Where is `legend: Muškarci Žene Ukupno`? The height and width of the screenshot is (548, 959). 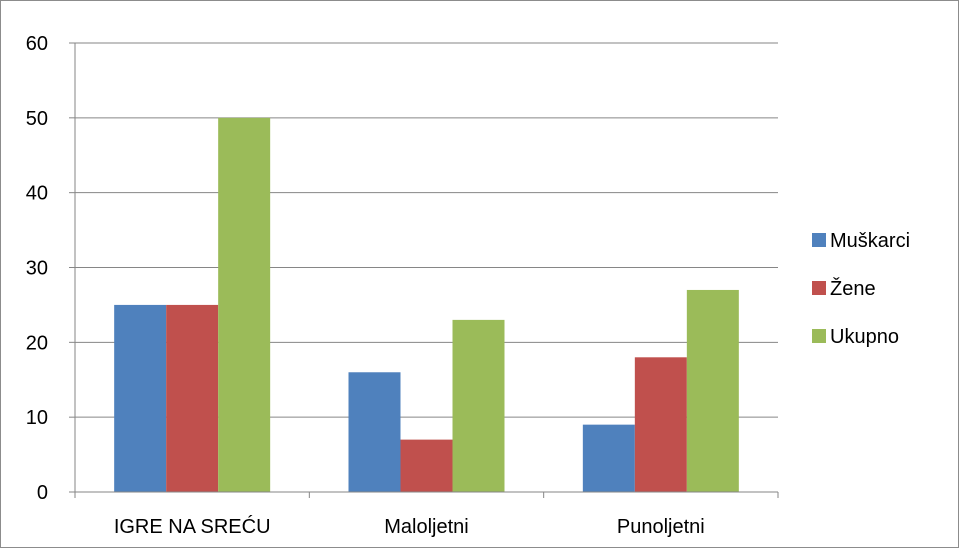
legend: Muškarci Žene Ukupno is located at coordinates (861, 289).